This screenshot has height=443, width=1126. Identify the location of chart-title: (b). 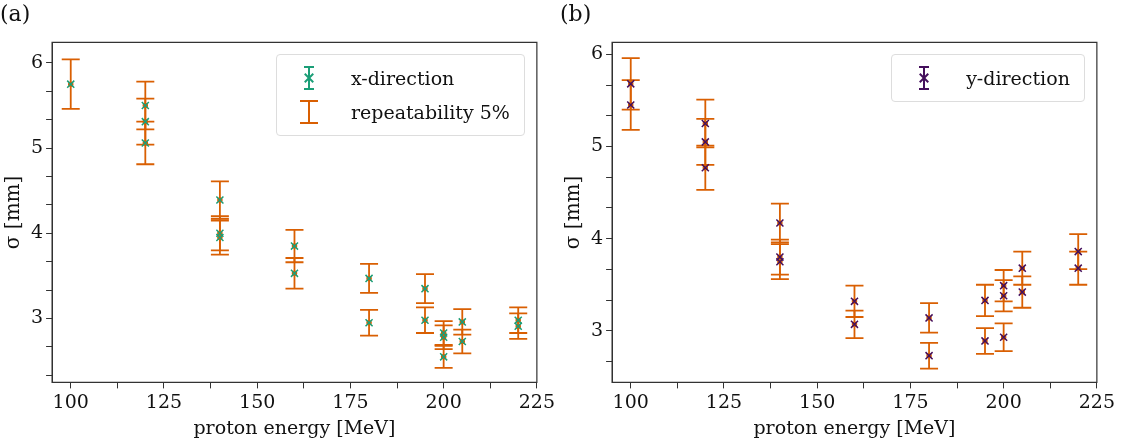
(576, 13).